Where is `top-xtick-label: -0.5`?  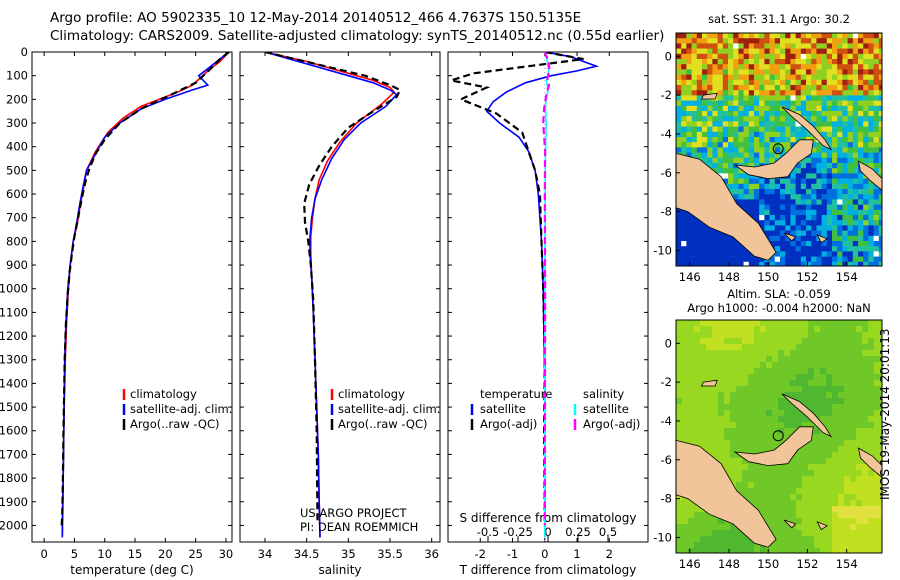
top-xtick-label: -0.5 is located at coordinates (488, 532).